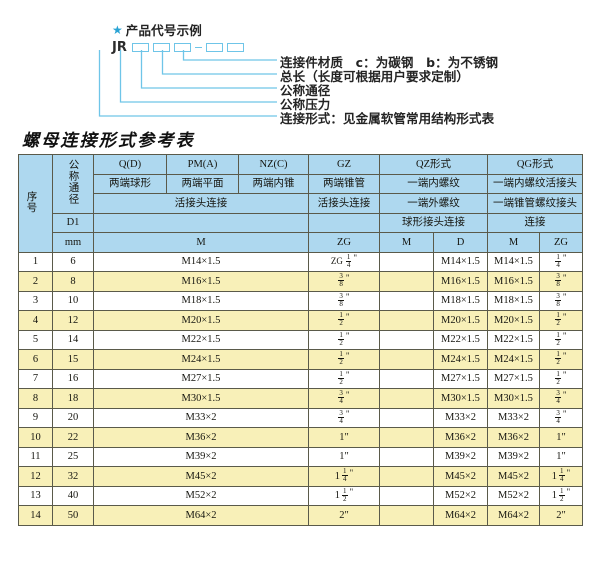  Describe the element at coordinates (301, 320) in the screenshot. I see `table-row: 4 12 M20×1.5 1 2 " M20×1.5 M20×1.5 1 2 "` at that location.